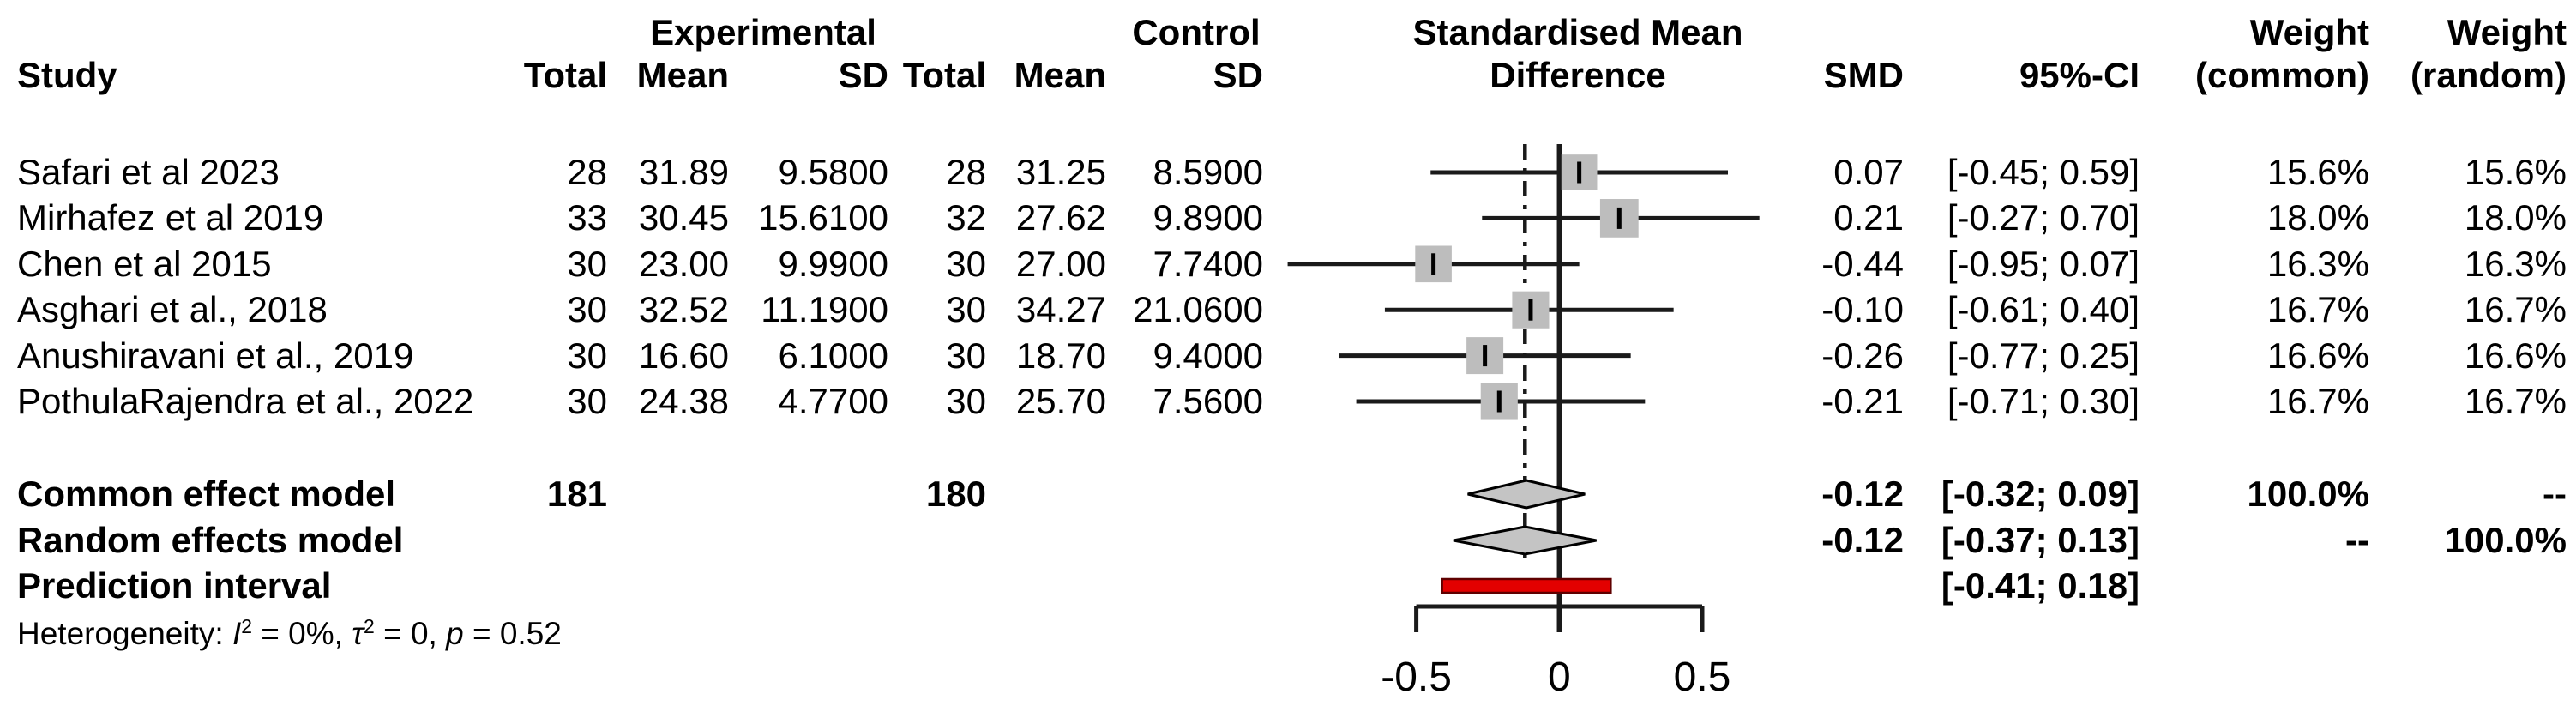 Image resolution: width=2576 pixels, height=718 pixels. What do you see at coordinates (833, 355) in the screenshot?
I see `exp-sd: 6.1000` at bounding box center [833, 355].